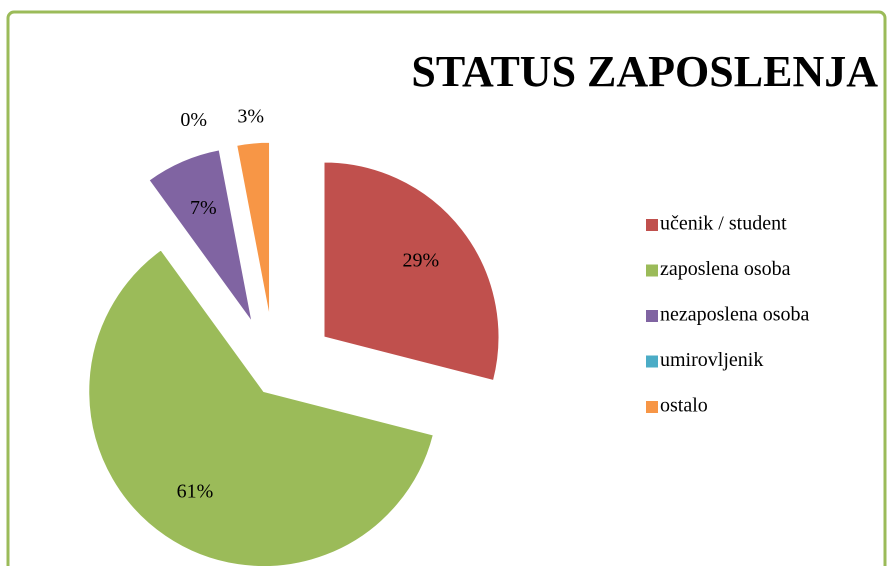 The height and width of the screenshot is (571, 893). What do you see at coordinates (723, 224) in the screenshot?
I see `legend-label: učenik / student` at bounding box center [723, 224].